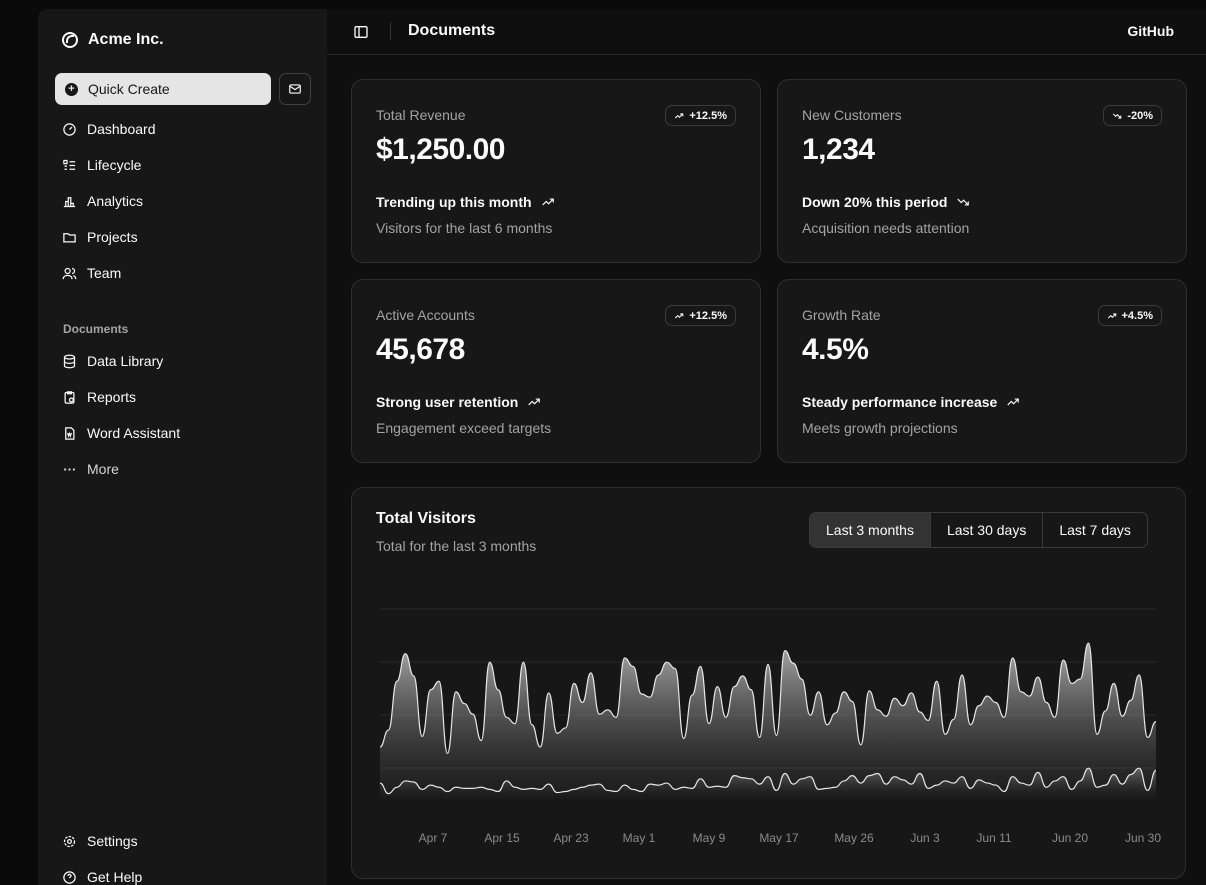 The image size is (1206, 885). What do you see at coordinates (187, 273) in the screenshot?
I see `nav-item-team: Team` at bounding box center [187, 273].